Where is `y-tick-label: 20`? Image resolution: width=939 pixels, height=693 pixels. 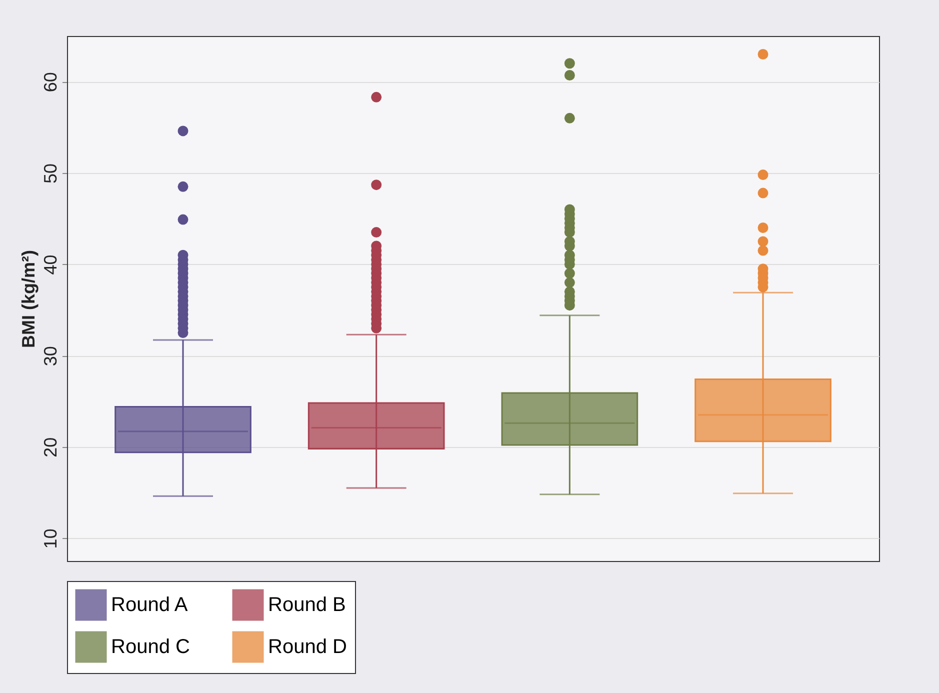
y-tick-label: 20 is located at coordinates (50, 447).